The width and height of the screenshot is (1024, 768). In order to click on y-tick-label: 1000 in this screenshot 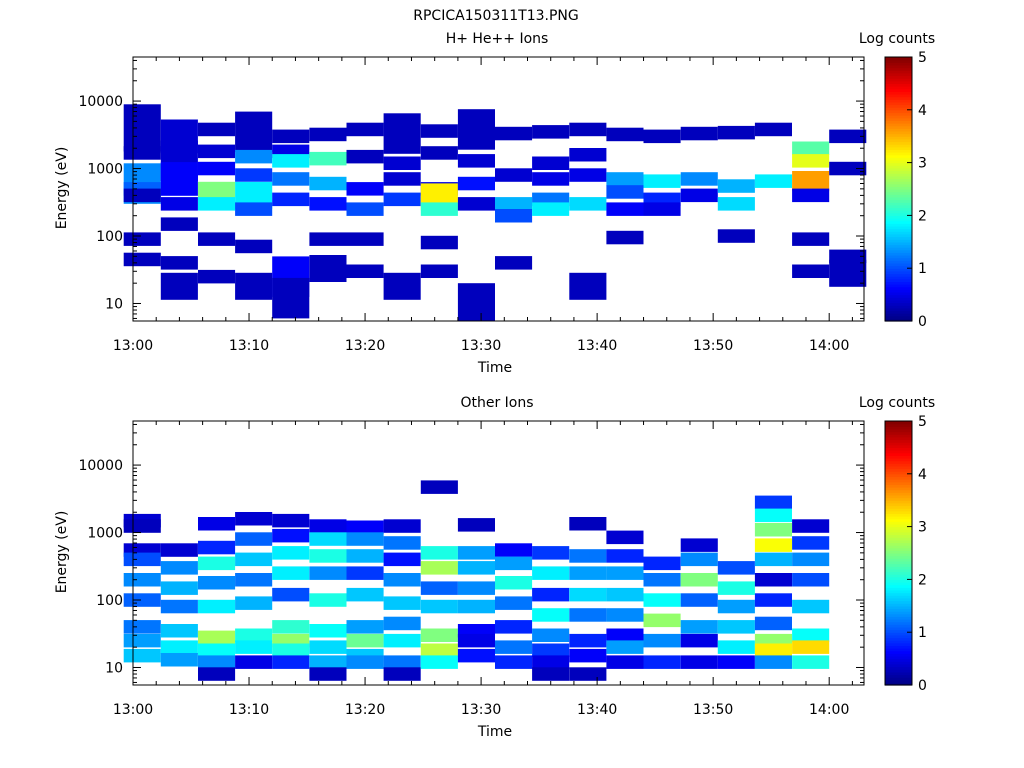, I will do `click(105, 170)`.